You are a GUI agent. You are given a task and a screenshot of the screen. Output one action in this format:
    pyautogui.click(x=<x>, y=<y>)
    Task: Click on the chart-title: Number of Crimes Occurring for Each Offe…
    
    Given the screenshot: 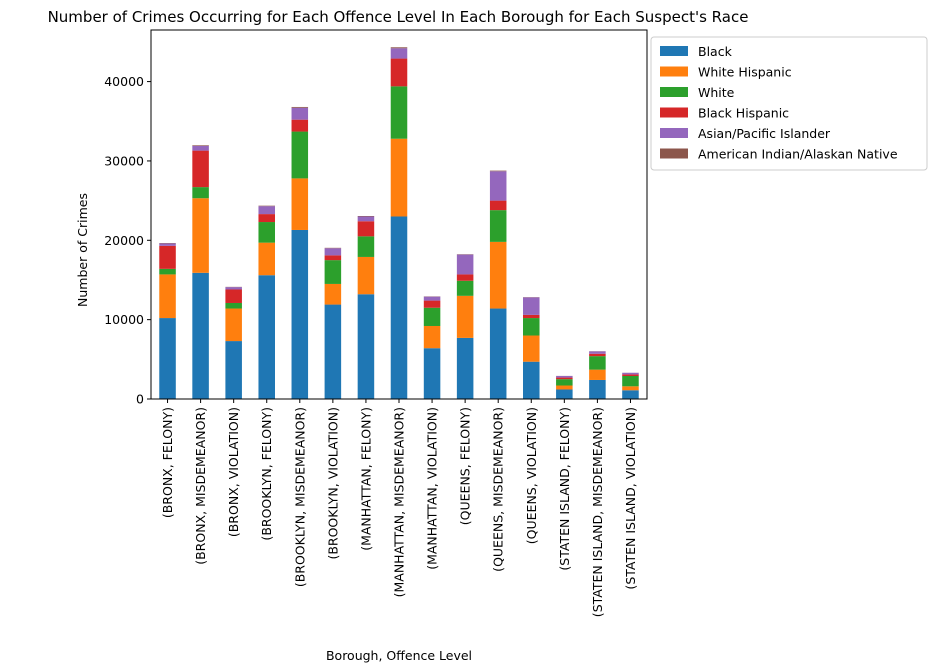 What is the action you would take?
    pyautogui.click(x=398, y=17)
    